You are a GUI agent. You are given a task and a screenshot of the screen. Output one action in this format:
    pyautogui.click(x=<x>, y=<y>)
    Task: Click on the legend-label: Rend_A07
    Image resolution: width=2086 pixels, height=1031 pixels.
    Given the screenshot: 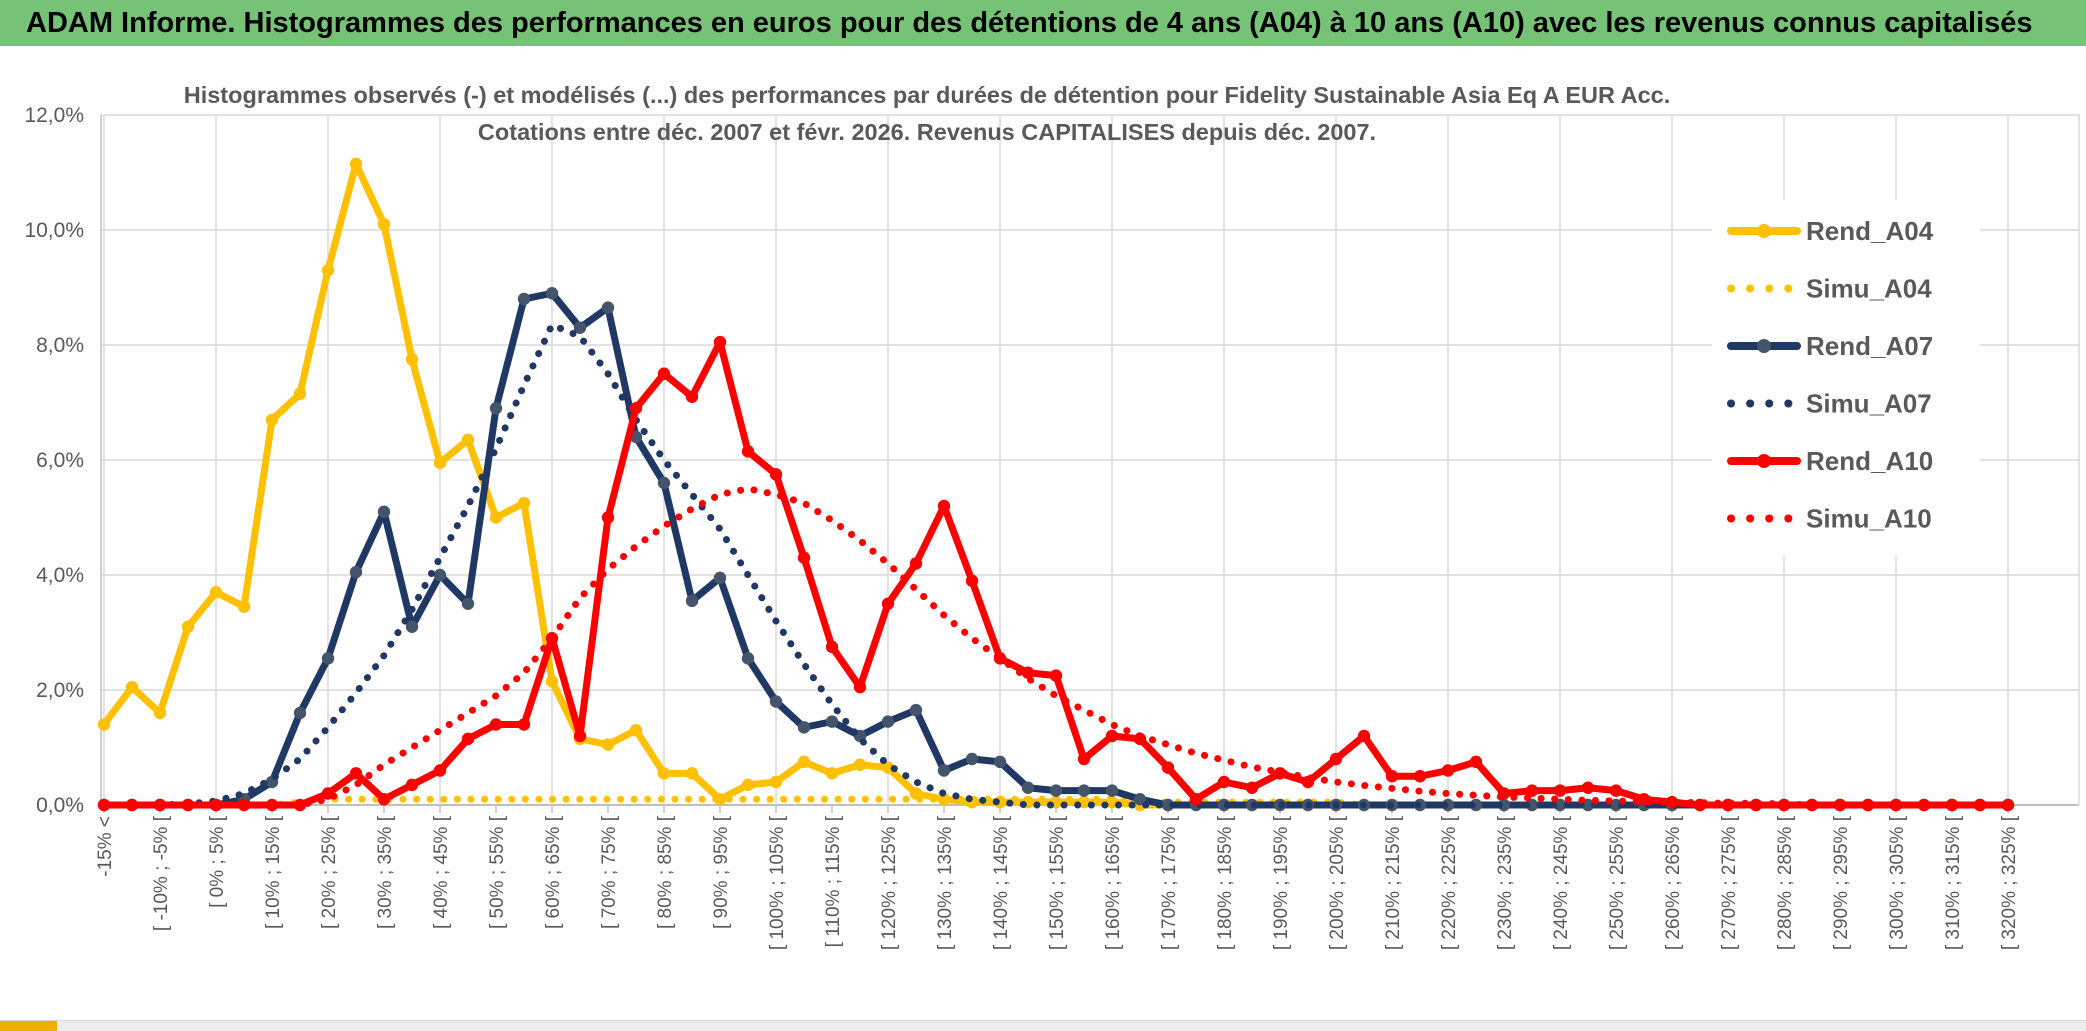 What is the action you would take?
    pyautogui.click(x=1869, y=346)
    